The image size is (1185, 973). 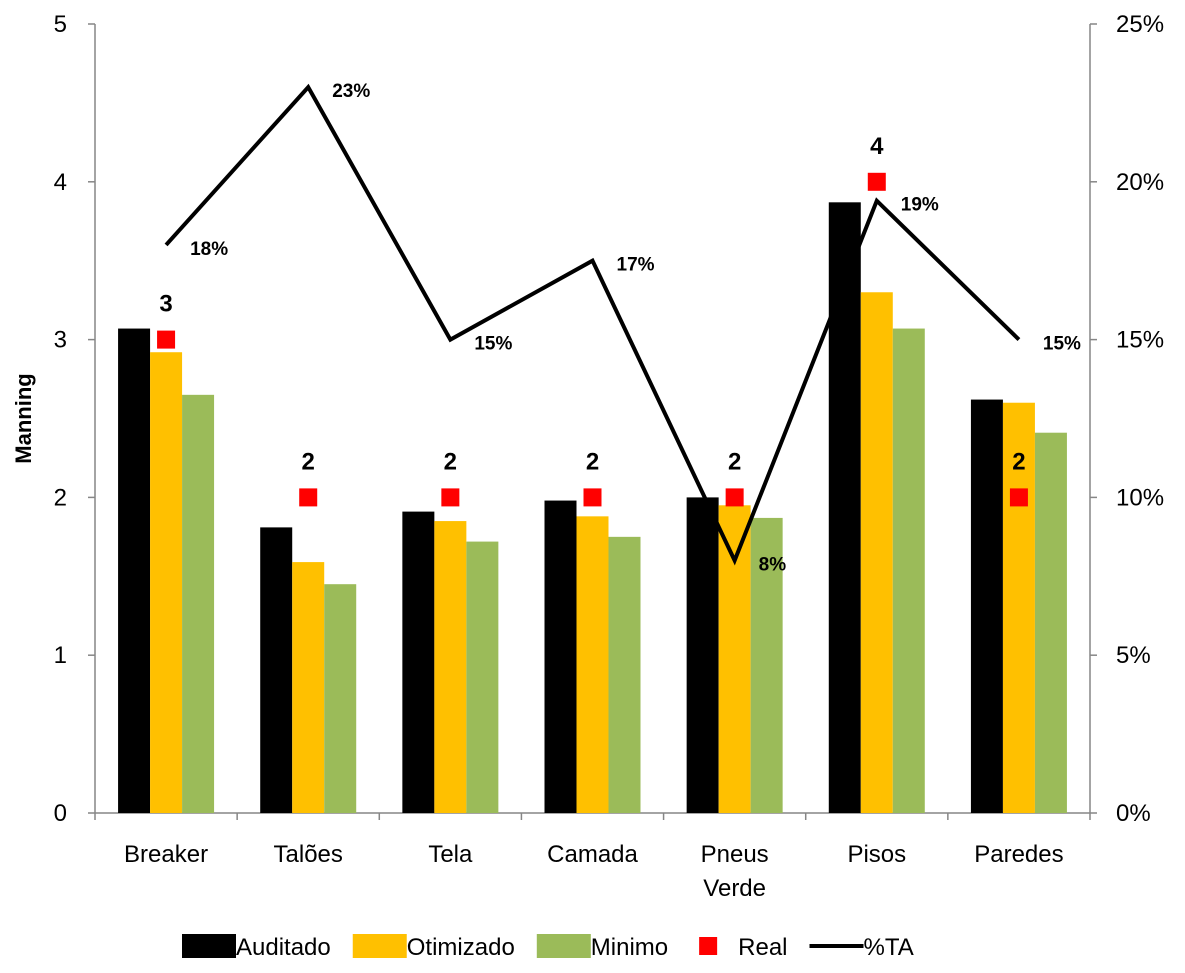 I want to click on y2-tick-label: 0%, so click(x=1133, y=813).